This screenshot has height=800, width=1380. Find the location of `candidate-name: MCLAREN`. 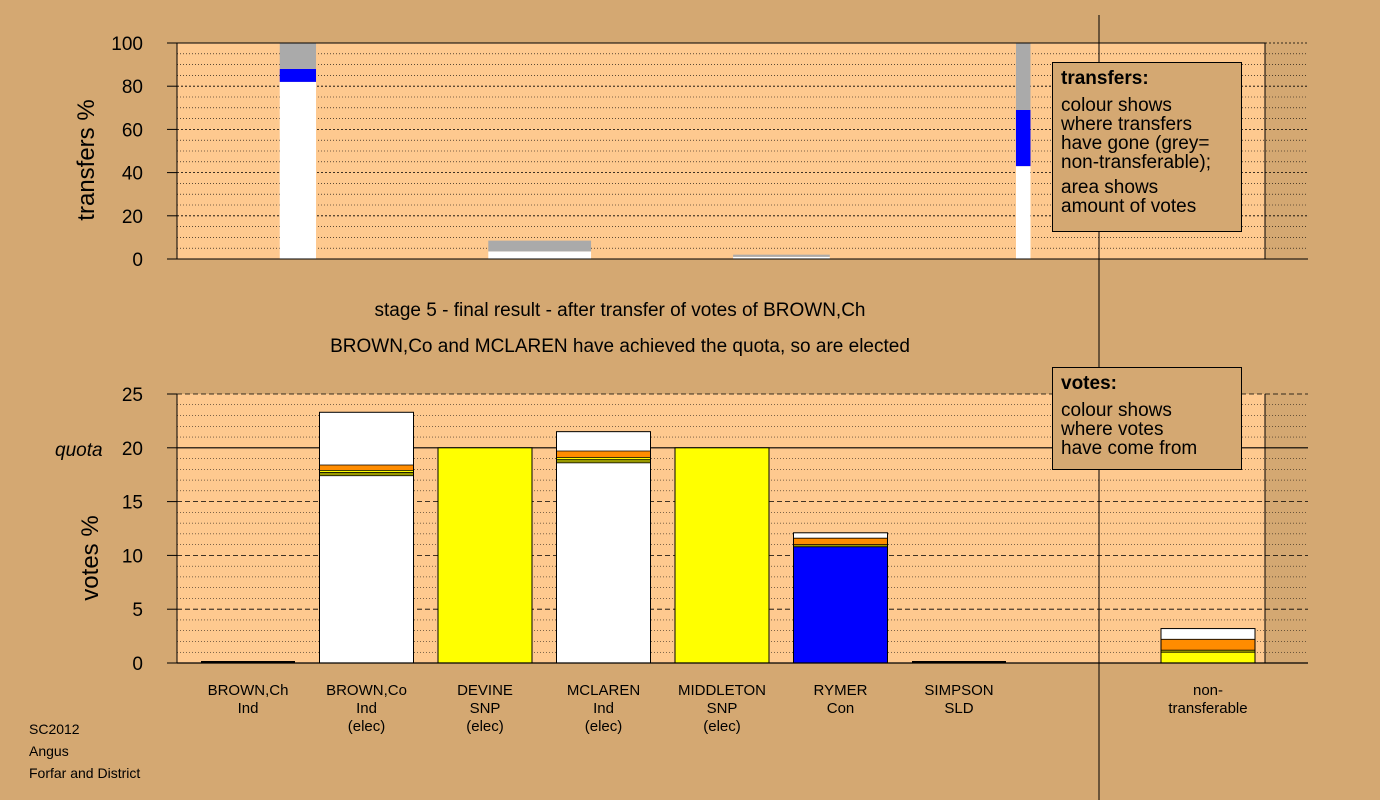

candidate-name: MCLAREN is located at coordinates (603, 690).